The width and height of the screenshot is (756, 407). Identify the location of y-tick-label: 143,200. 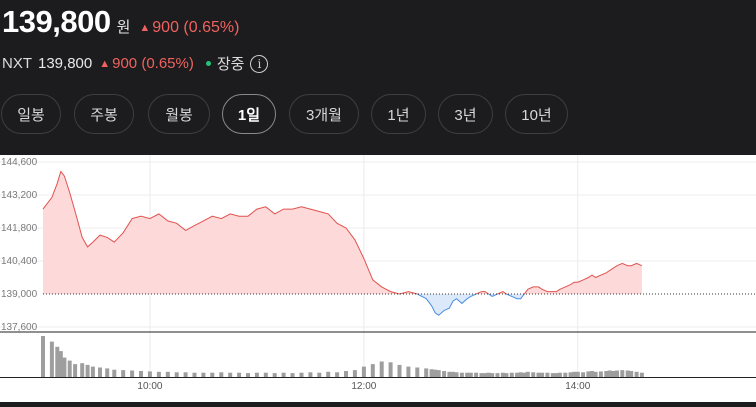
(19, 195).